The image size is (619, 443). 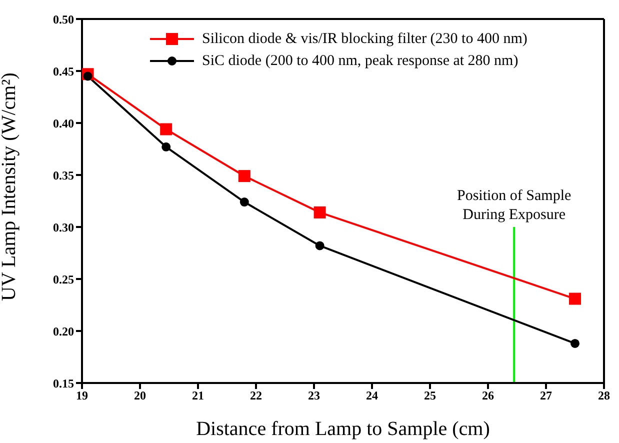 What do you see at coordinates (63, 383) in the screenshot?
I see `y-tick-label: 0.15` at bounding box center [63, 383].